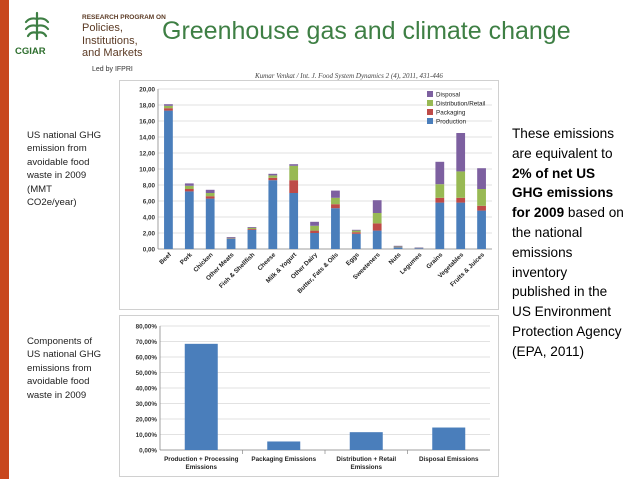 The height and width of the screenshot is (481, 638). I want to click on bar-disposal-pork, so click(189, 184).